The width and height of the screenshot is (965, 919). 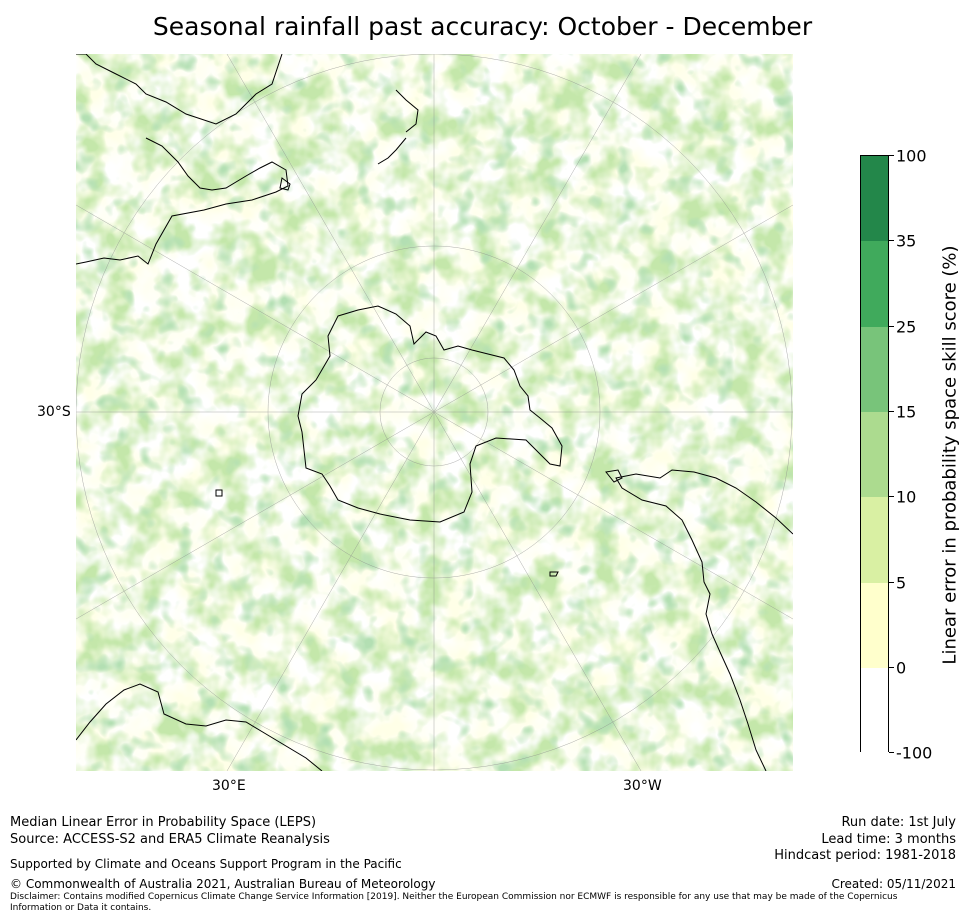 I want to click on meridian-60w, so click(x=613, y=515).